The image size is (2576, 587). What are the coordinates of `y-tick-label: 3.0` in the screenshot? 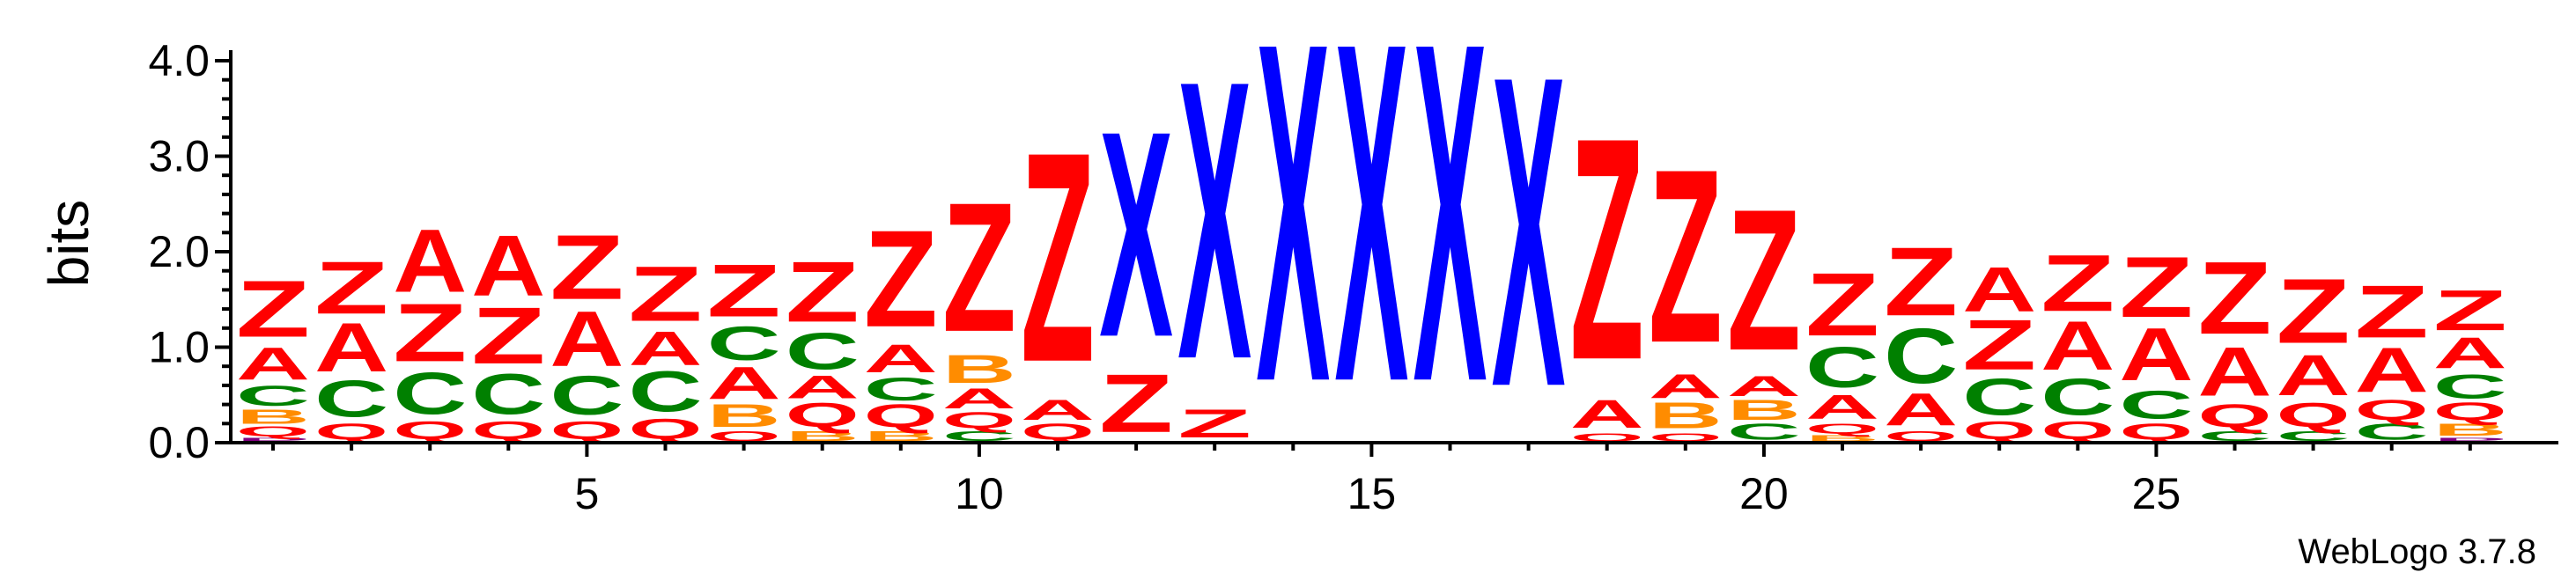 It's located at (179, 156).